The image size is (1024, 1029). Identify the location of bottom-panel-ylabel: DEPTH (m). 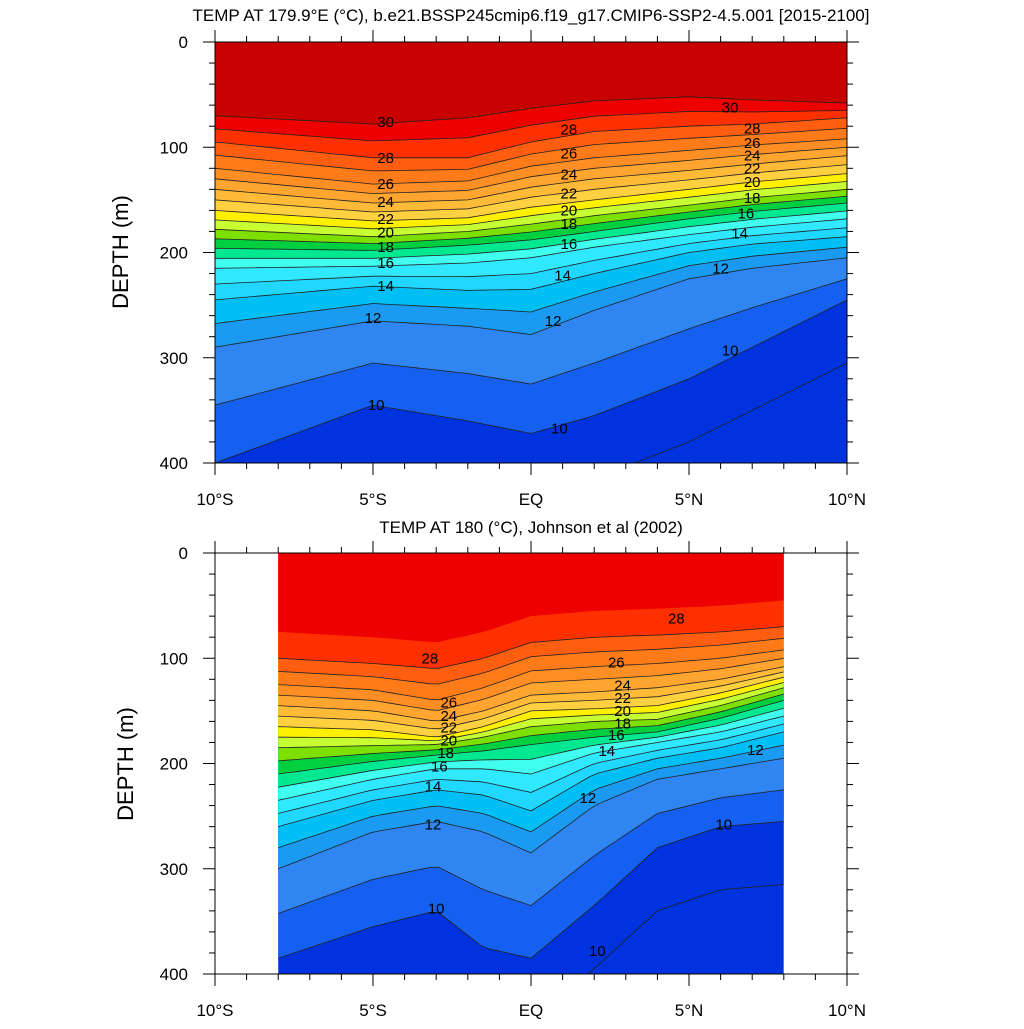
(125, 764).